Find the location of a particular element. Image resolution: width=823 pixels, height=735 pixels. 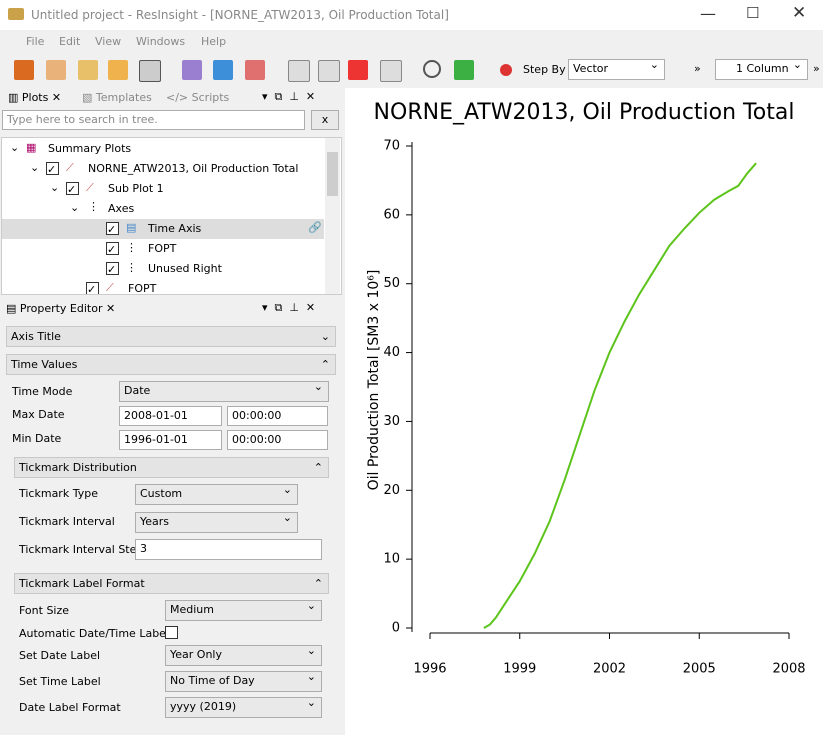

menu-item: Edit is located at coordinates (70, 41).